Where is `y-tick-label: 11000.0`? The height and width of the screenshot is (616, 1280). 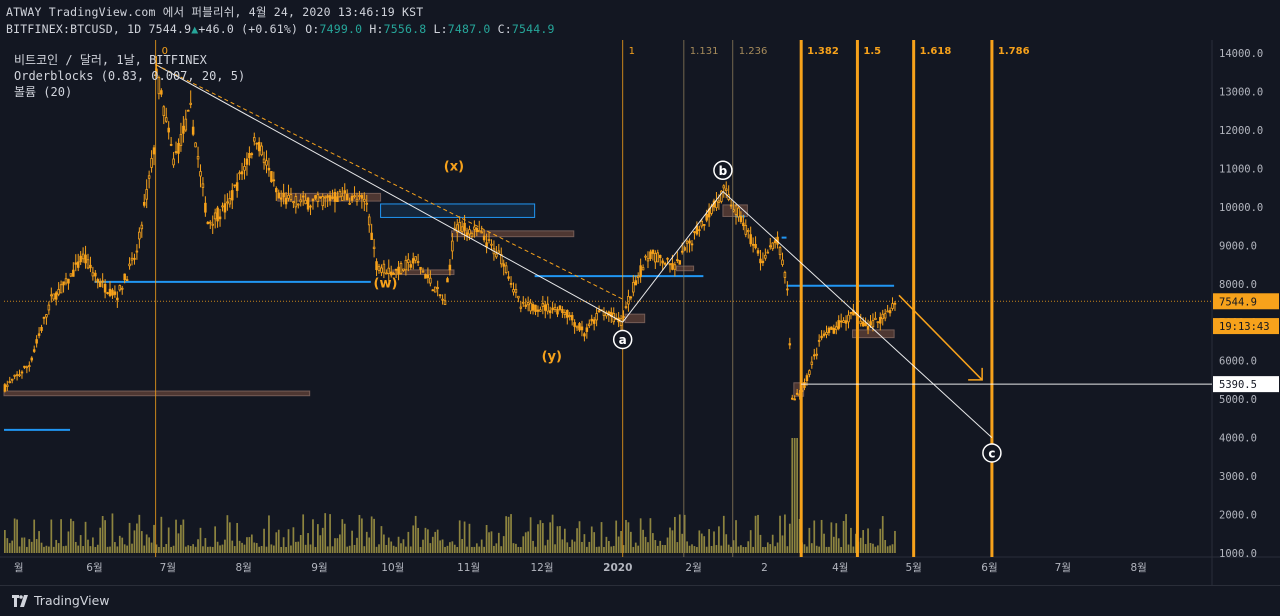 y-tick-label: 11000.0 is located at coordinates (1241, 169).